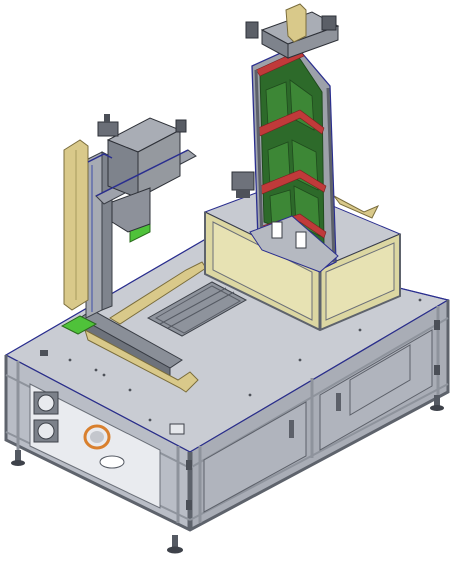 The width and height of the screenshot is (457, 571). Describe the element at coordinates (79, 325) in the screenshot. I see `green-mount-plate` at that location.